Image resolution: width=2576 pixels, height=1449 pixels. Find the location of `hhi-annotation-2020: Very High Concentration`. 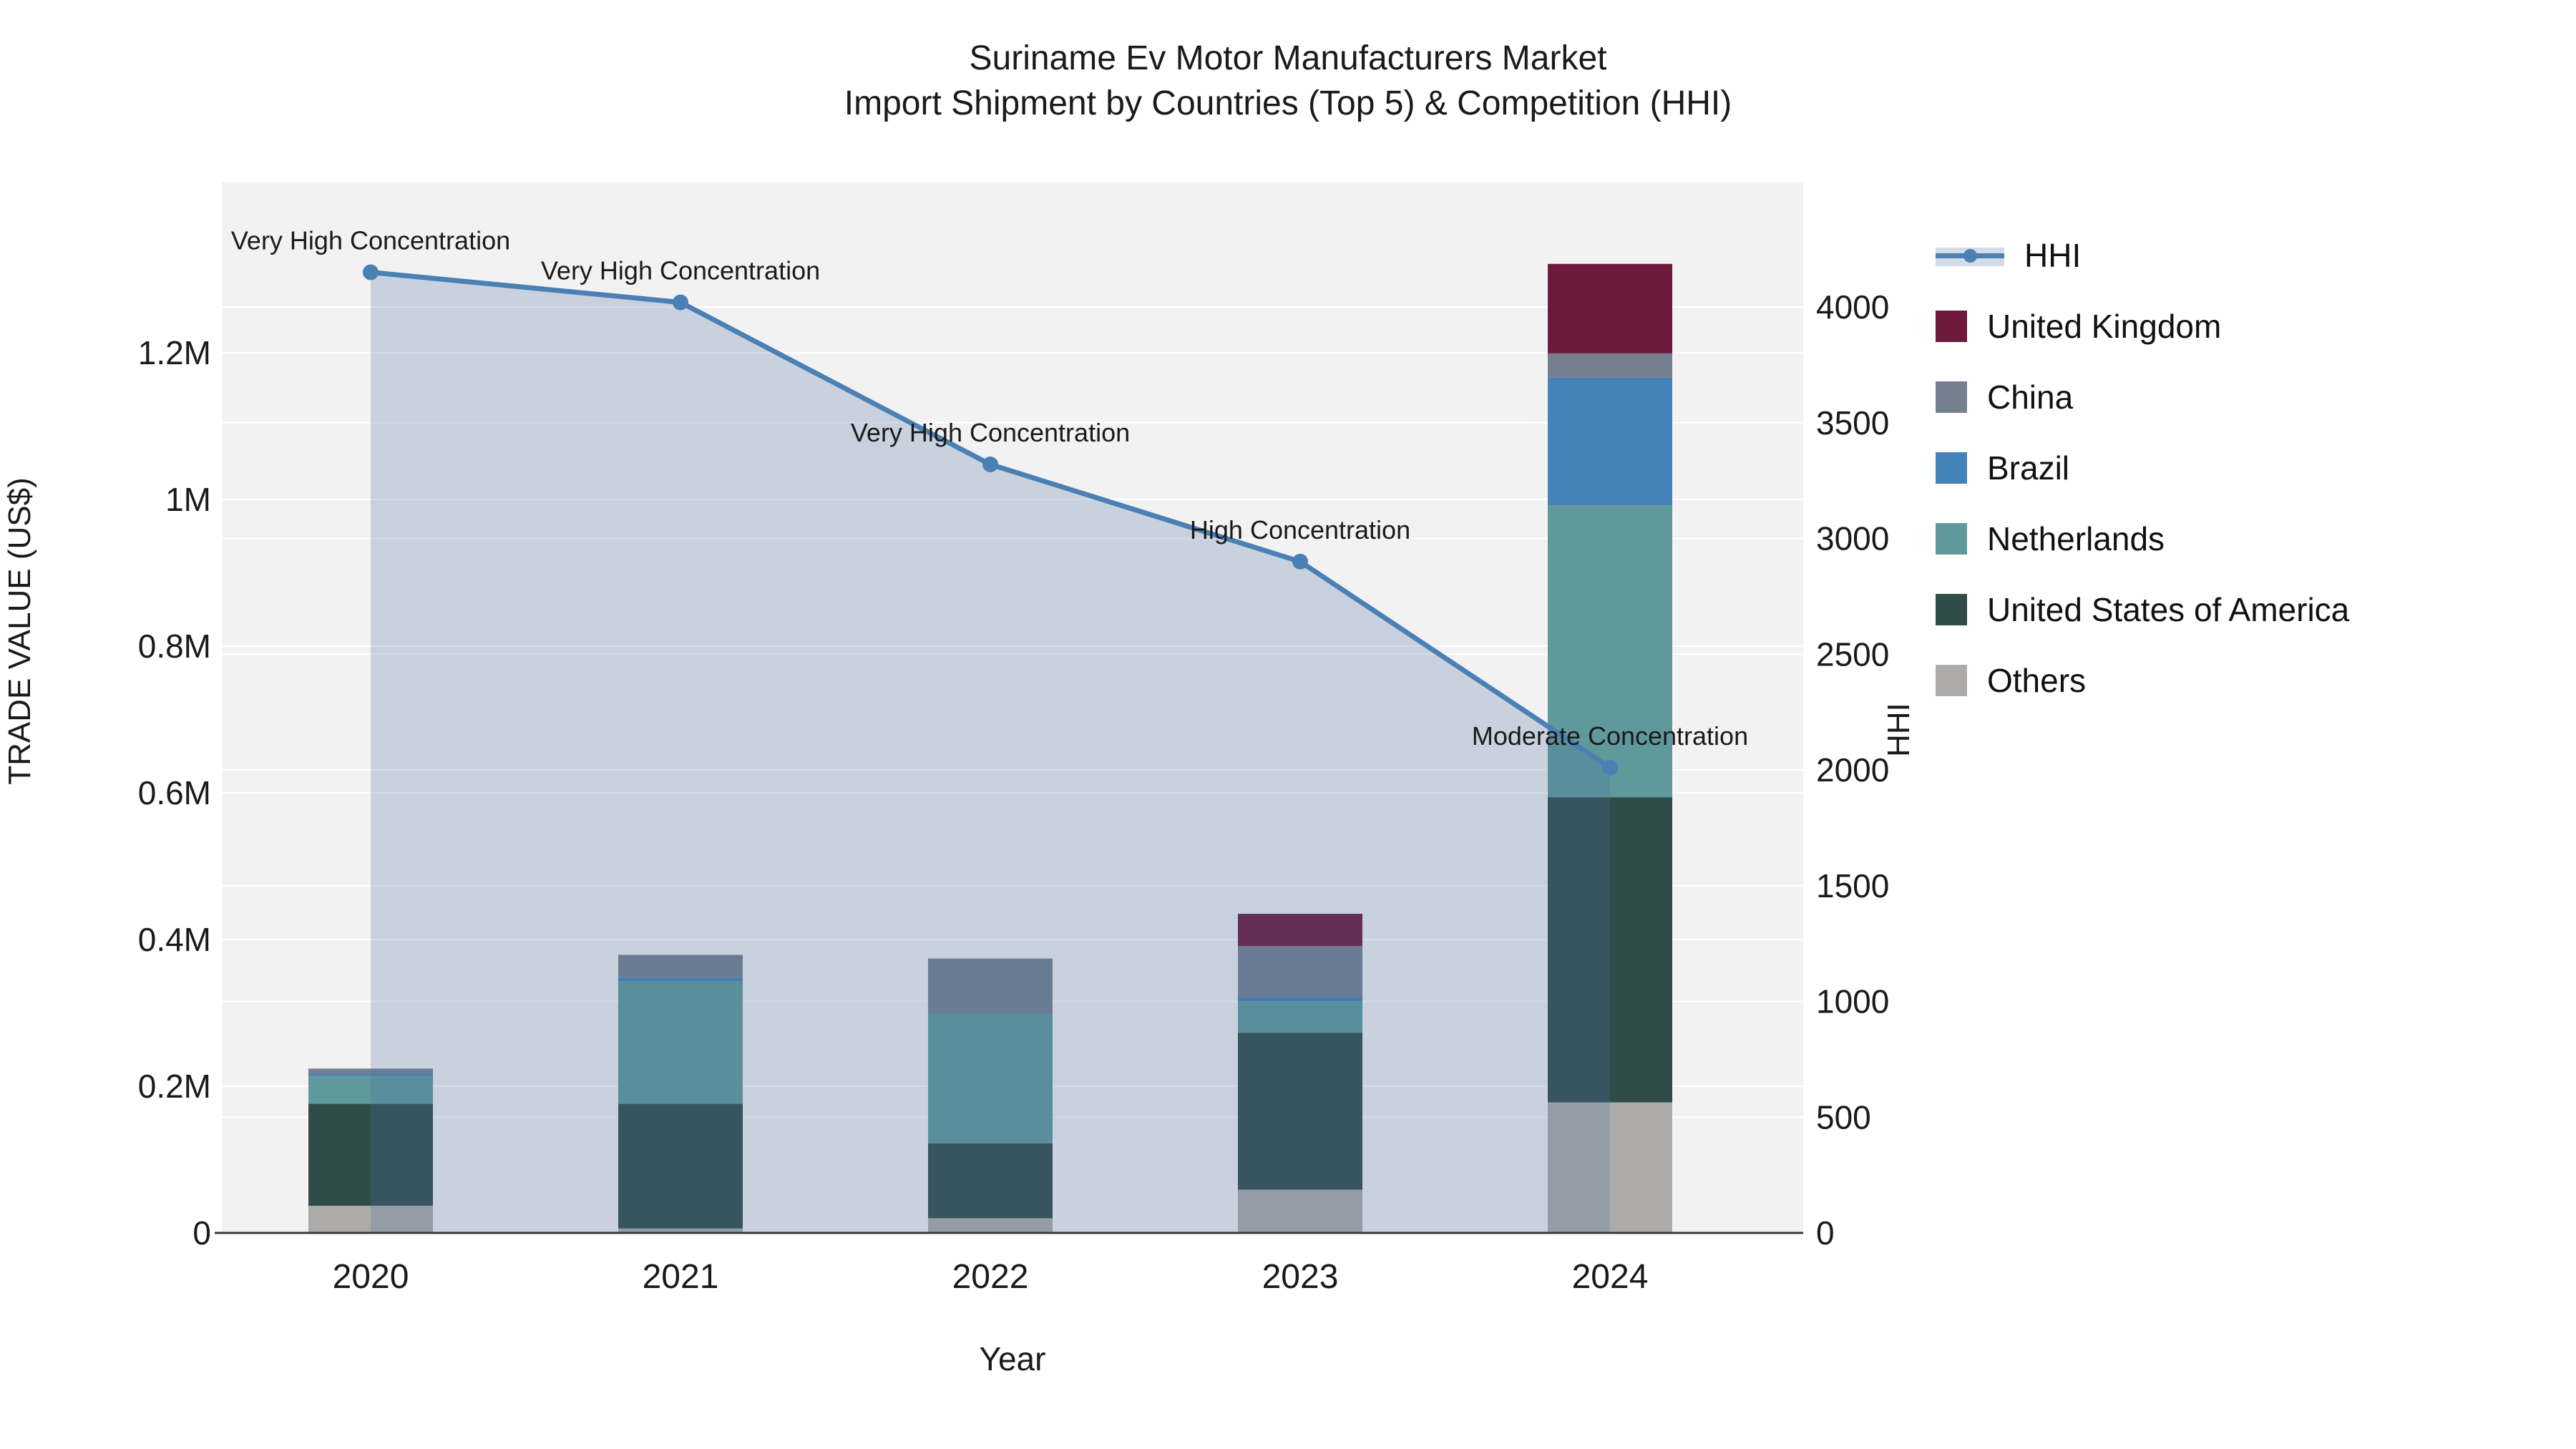

hhi-annotation-2020: Very High Concentration is located at coordinates (370, 240).